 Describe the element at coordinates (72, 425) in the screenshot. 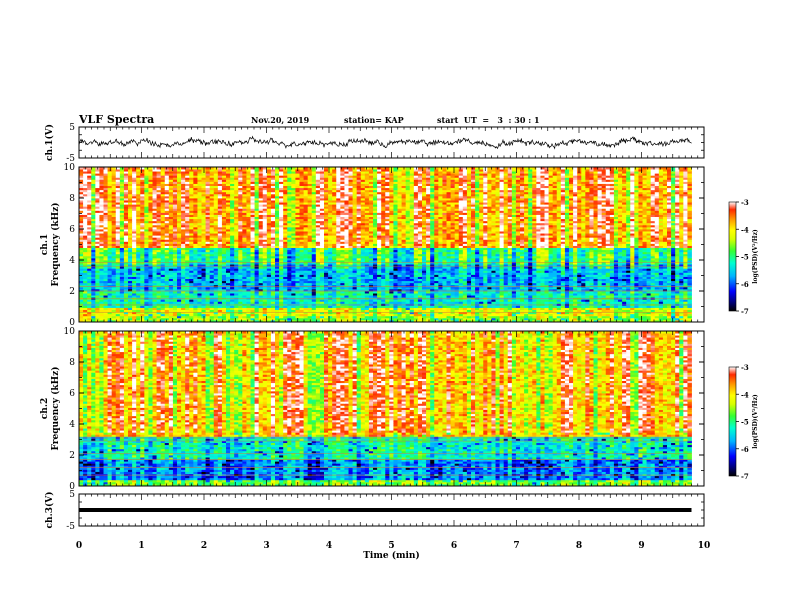

I see `ch2-spectrogram-ytick-label: 4` at that location.